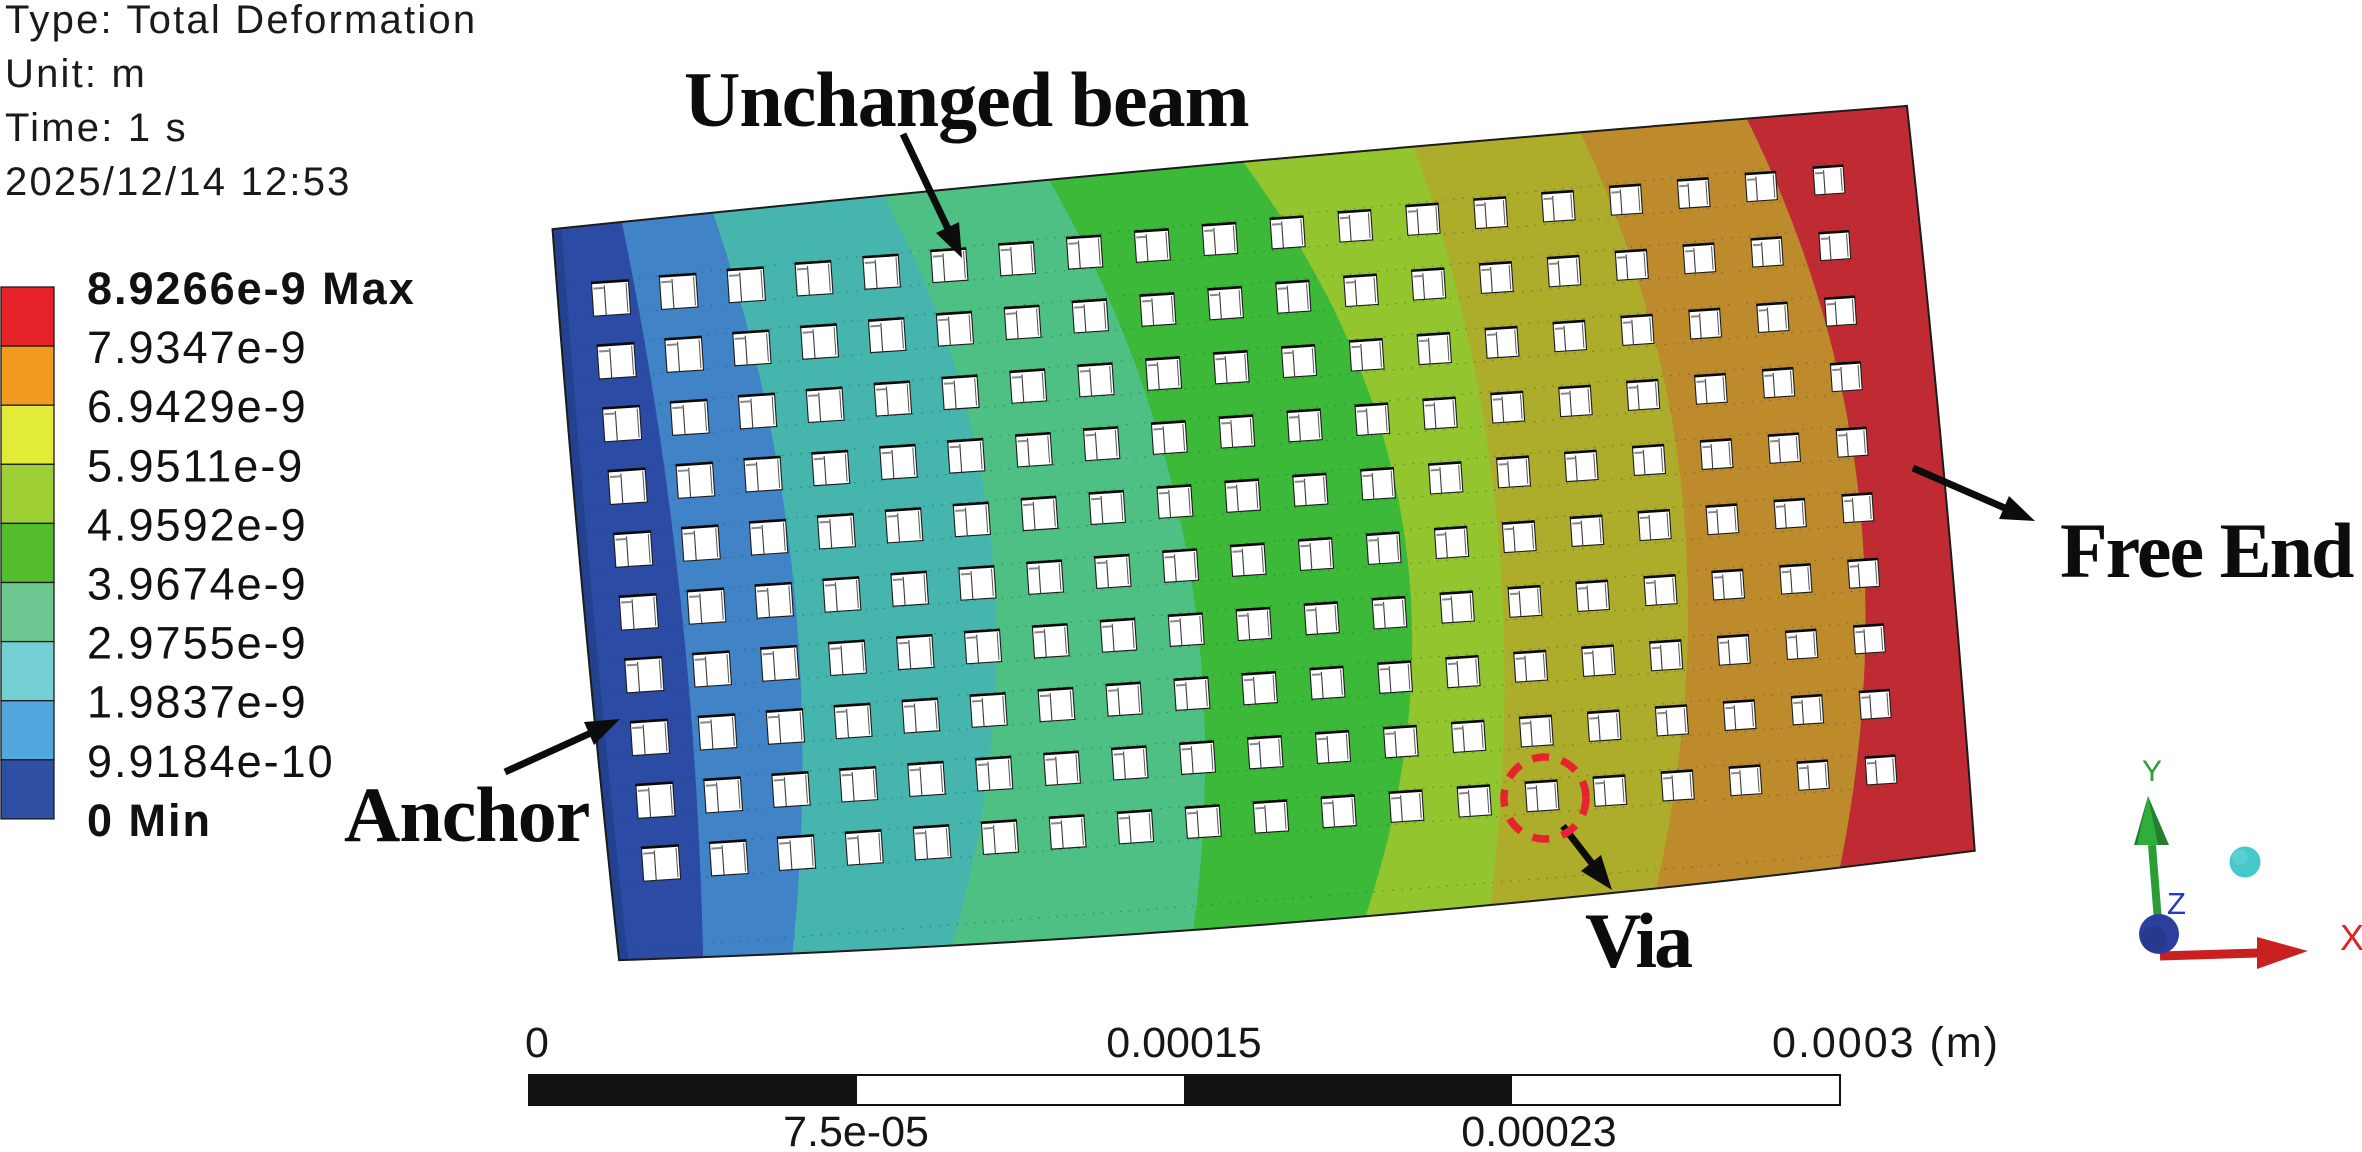 The image size is (2362, 1152). Describe the element at coordinates (197, 584) in the screenshot. I see `svg-text: 3.9674e-9` at that location.